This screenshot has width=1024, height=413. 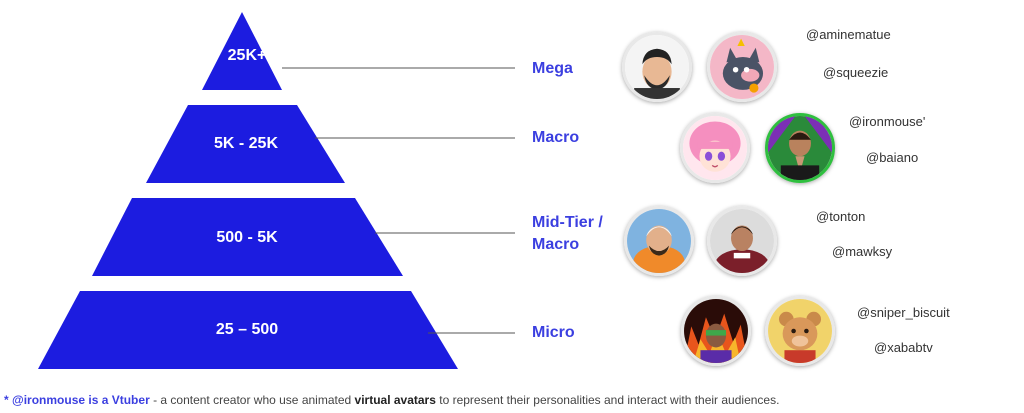 I want to click on range-label-macro: 5K - 25K, so click(x=246, y=143).